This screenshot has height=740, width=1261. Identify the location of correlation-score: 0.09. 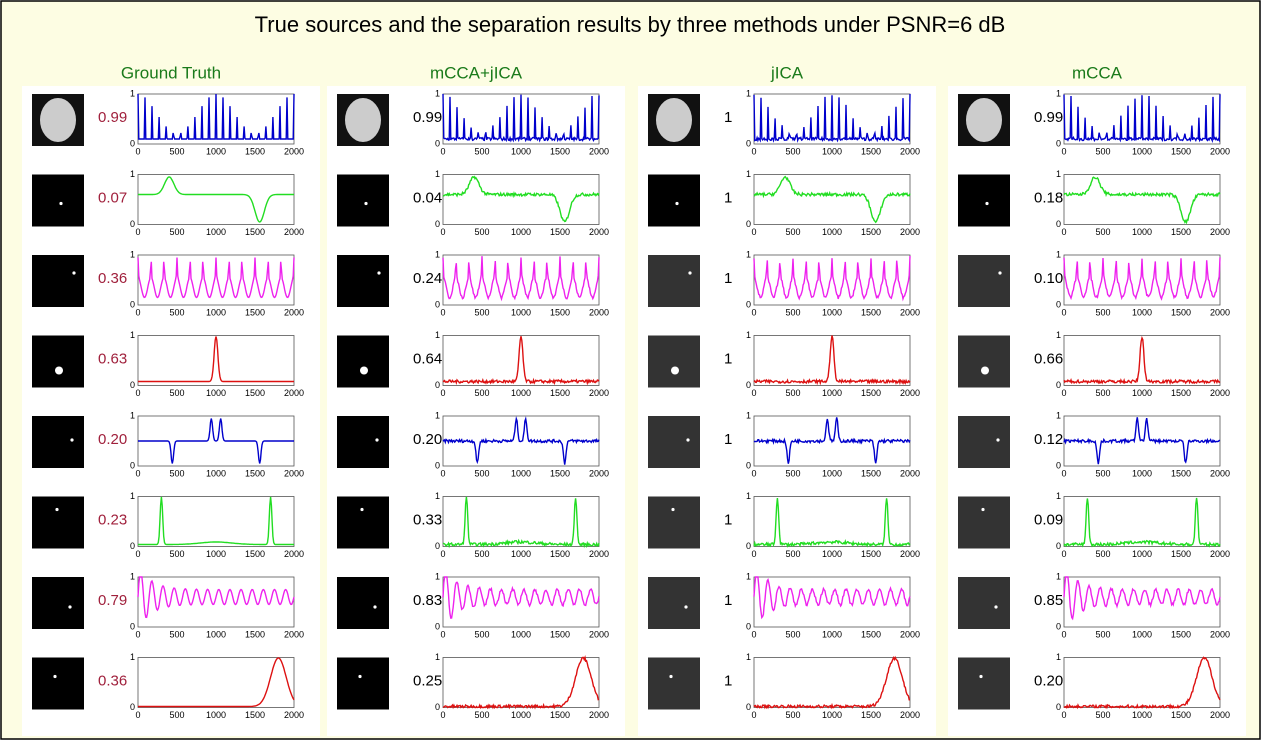
(1048, 519).